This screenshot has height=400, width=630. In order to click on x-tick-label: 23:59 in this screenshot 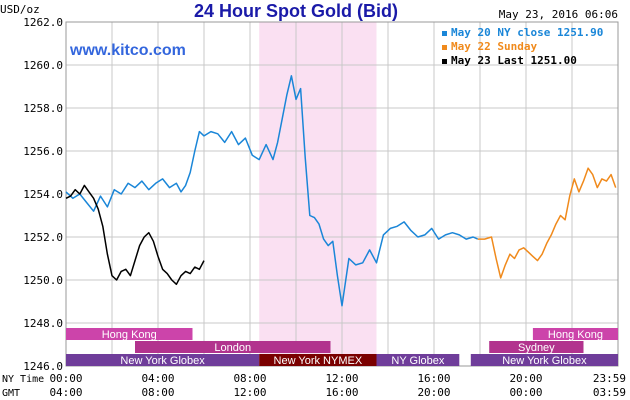, I will do `click(609, 378)`.